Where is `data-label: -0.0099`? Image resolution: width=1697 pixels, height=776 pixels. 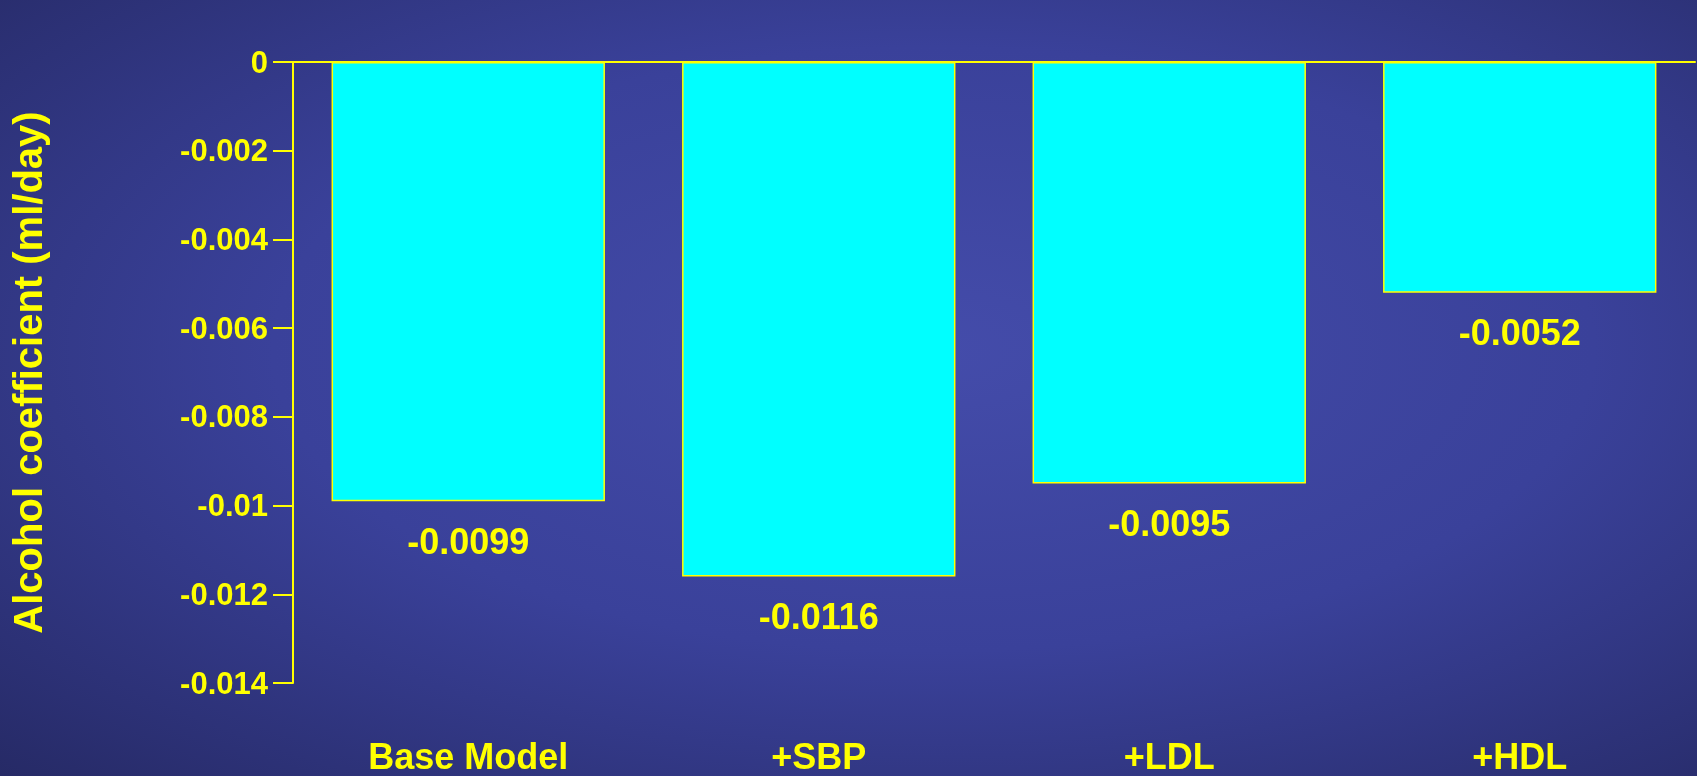
data-label: -0.0099 is located at coordinates (468, 541).